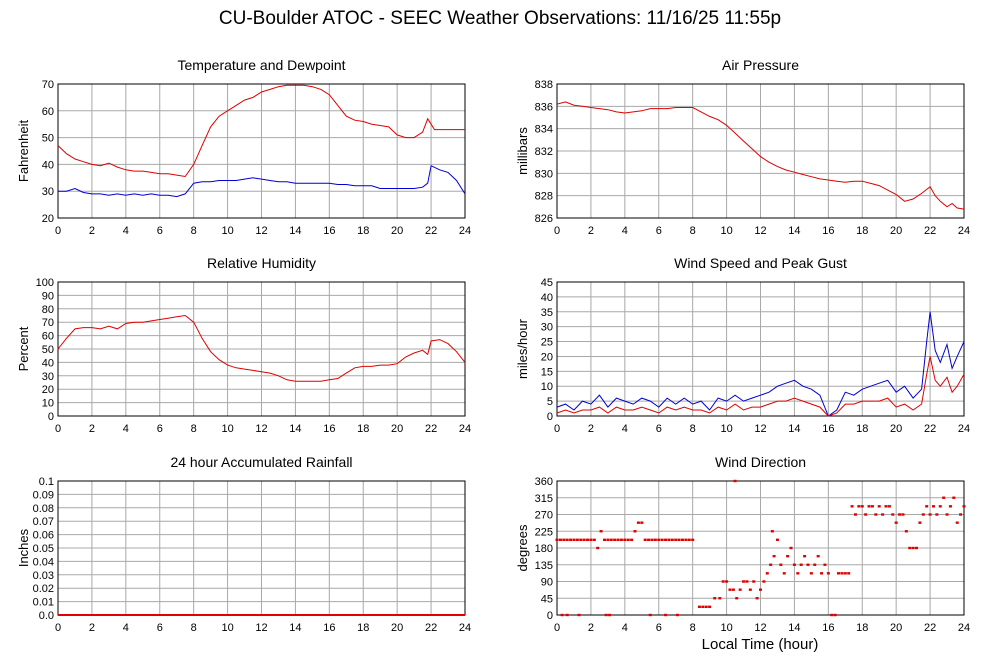  What do you see at coordinates (227, 628) in the screenshot?
I see `x-tick-label: 10` at bounding box center [227, 628].